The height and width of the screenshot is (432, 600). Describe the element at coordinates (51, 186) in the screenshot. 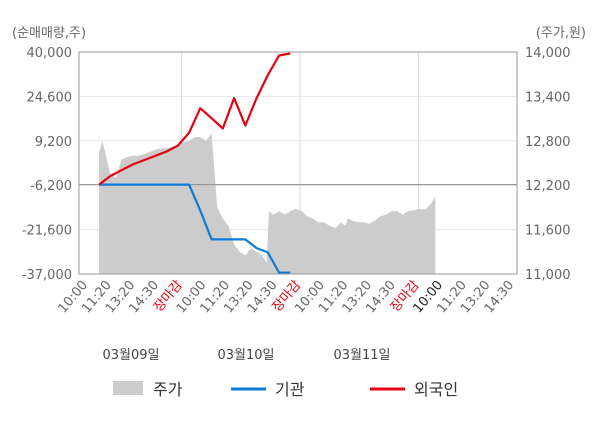

I see `left-tick-label: -6,200` at that location.